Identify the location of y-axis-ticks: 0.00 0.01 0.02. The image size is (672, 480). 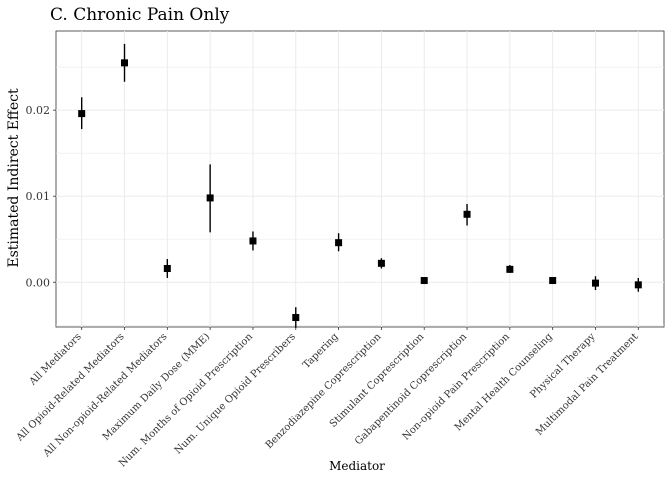
(41, 196).